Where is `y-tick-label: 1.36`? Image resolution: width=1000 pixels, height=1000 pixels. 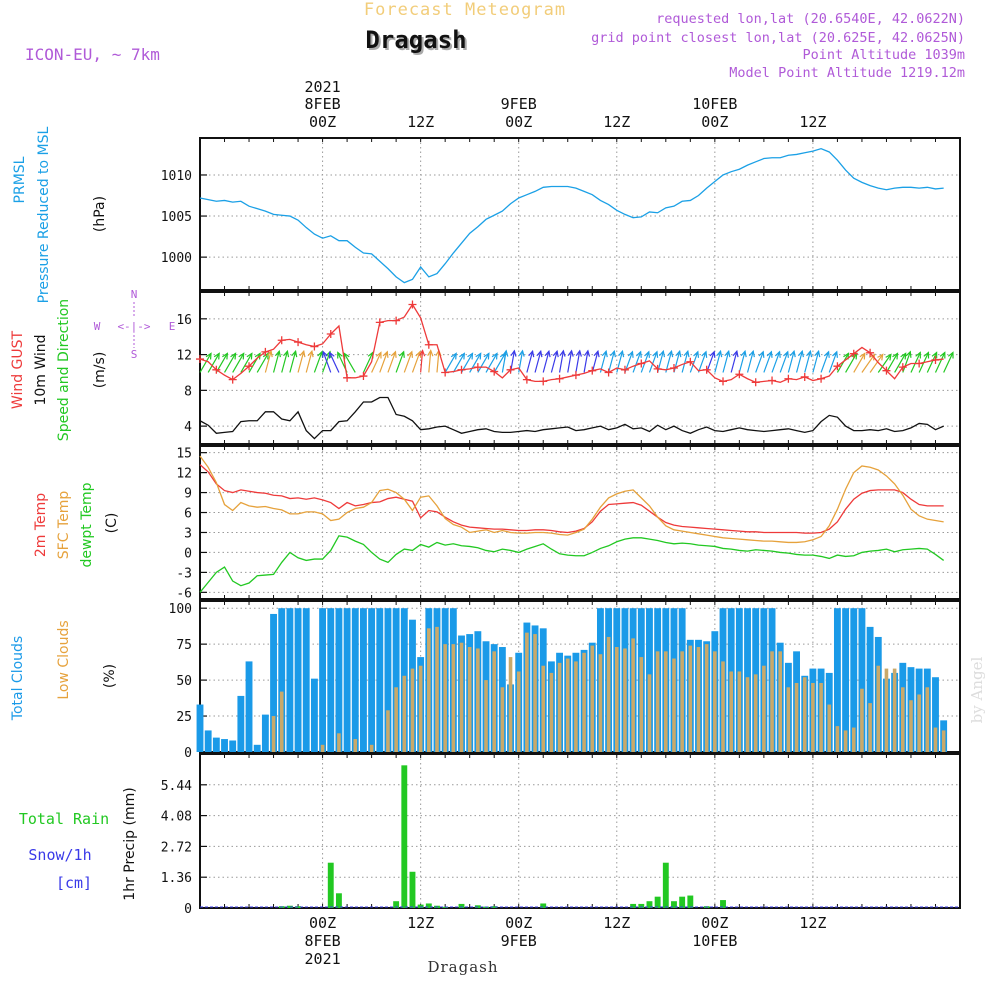
y-tick-label: 1.36 is located at coordinates (176, 878).